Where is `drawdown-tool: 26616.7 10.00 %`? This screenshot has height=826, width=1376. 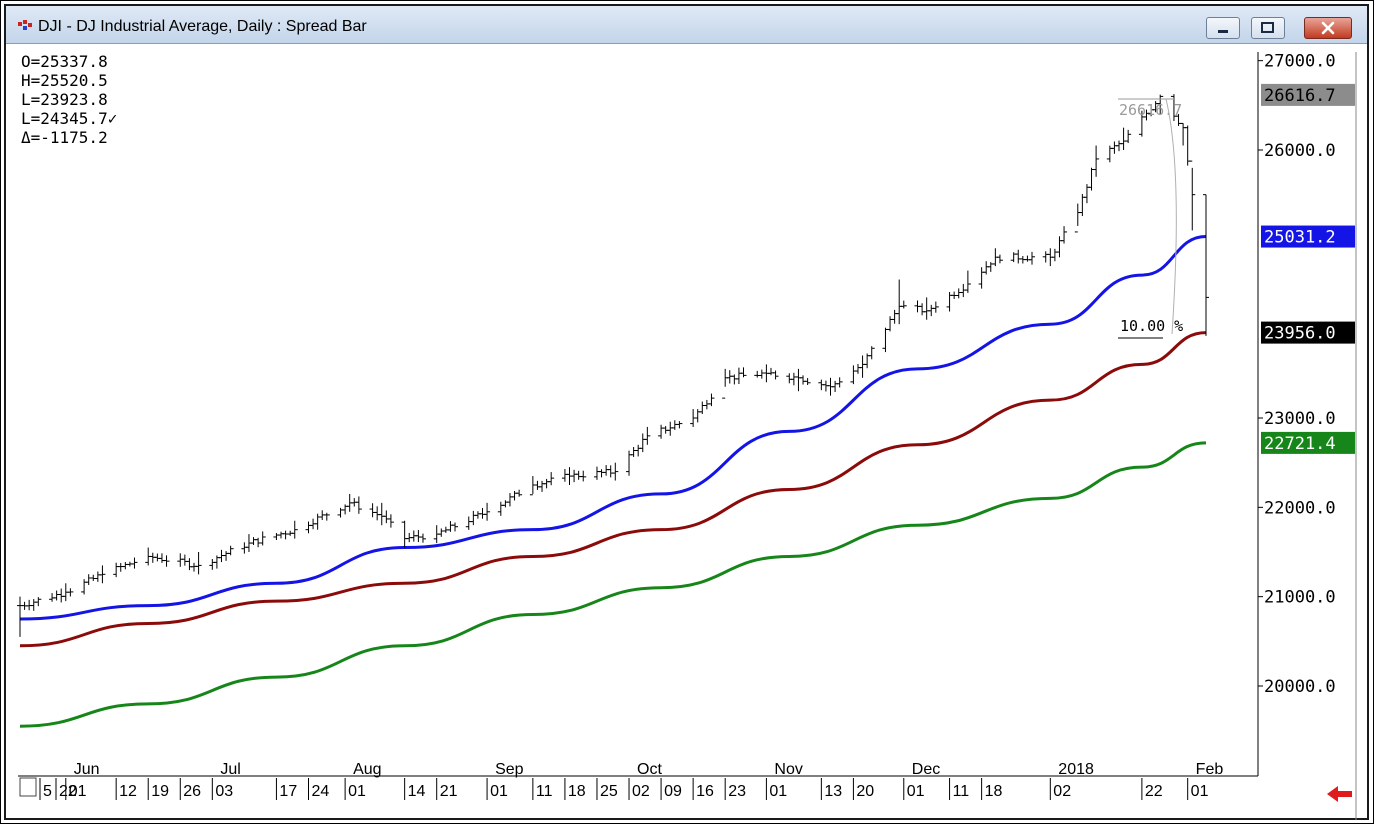
drawdown-tool: 26616.7 10.00 % is located at coordinates (1150, 218).